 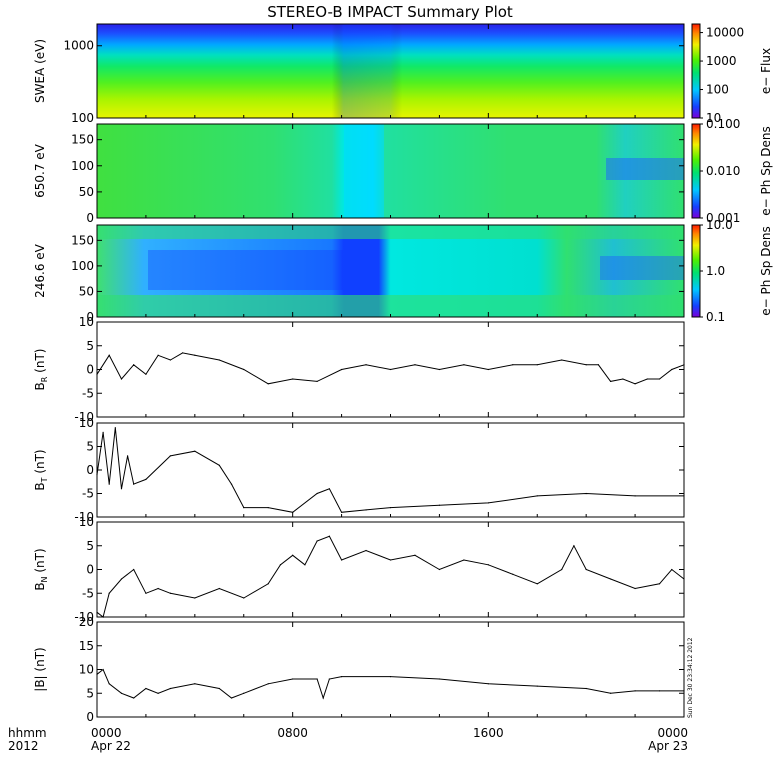 I want to click on pitch-246-edge-top, so click(x=390, y=232).